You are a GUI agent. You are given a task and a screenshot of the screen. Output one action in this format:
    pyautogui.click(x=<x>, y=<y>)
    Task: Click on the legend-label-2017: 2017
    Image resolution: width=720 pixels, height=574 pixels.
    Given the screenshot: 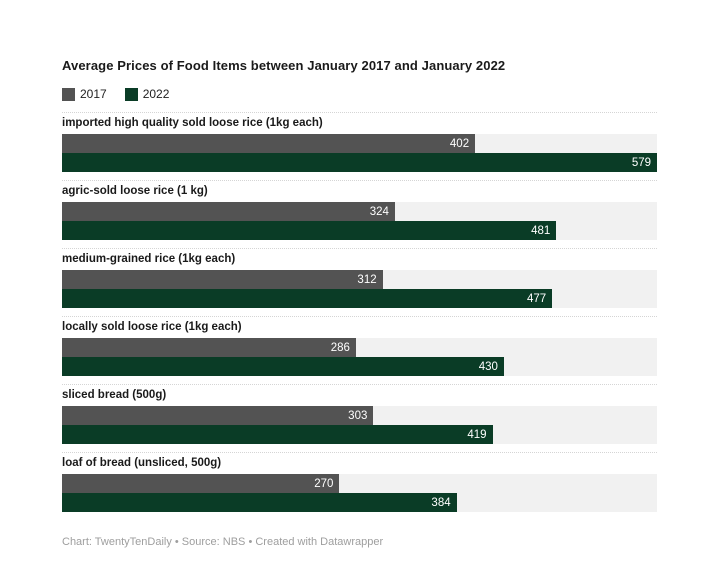 What is the action you would take?
    pyautogui.click(x=93, y=94)
    